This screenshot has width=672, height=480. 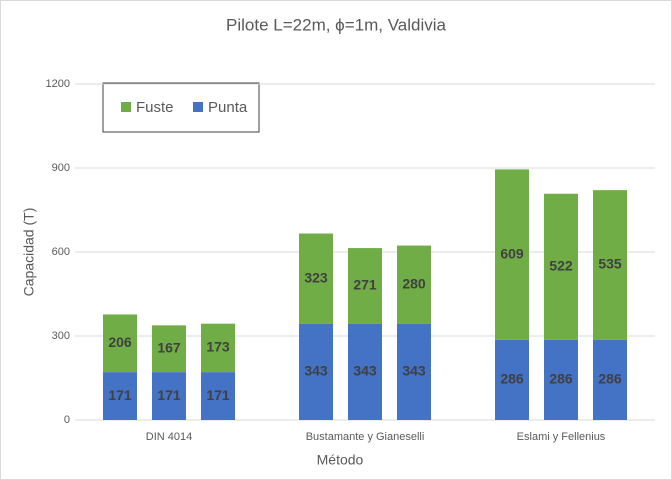 I want to click on data-label: 609, so click(x=512, y=253).